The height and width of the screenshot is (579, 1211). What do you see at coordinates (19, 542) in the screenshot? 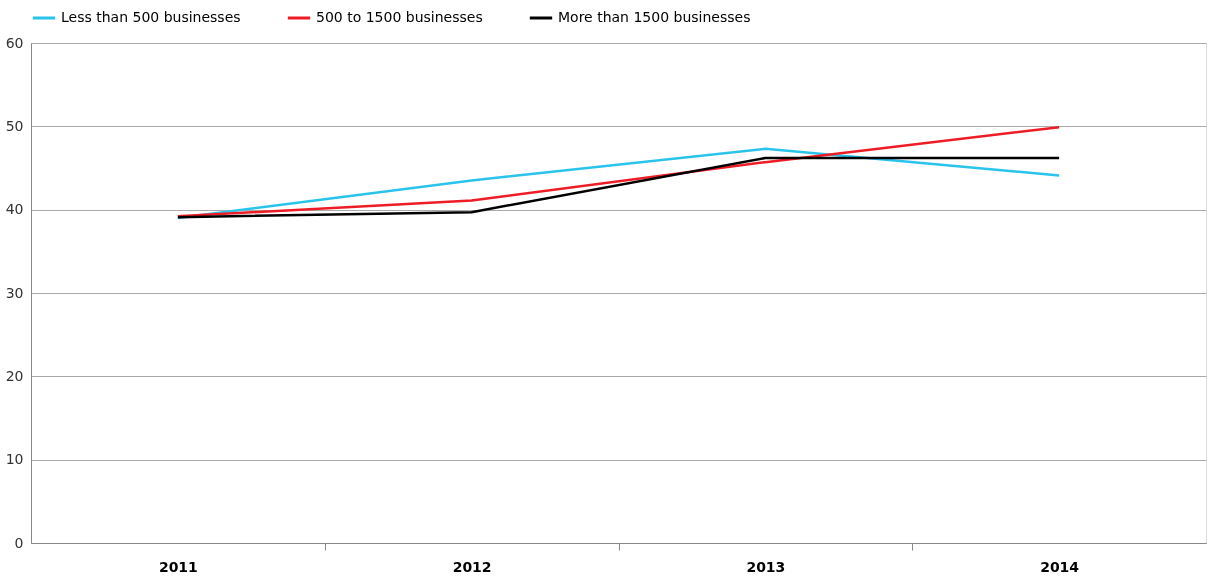
I see `y-tick-label: 0` at bounding box center [19, 542].